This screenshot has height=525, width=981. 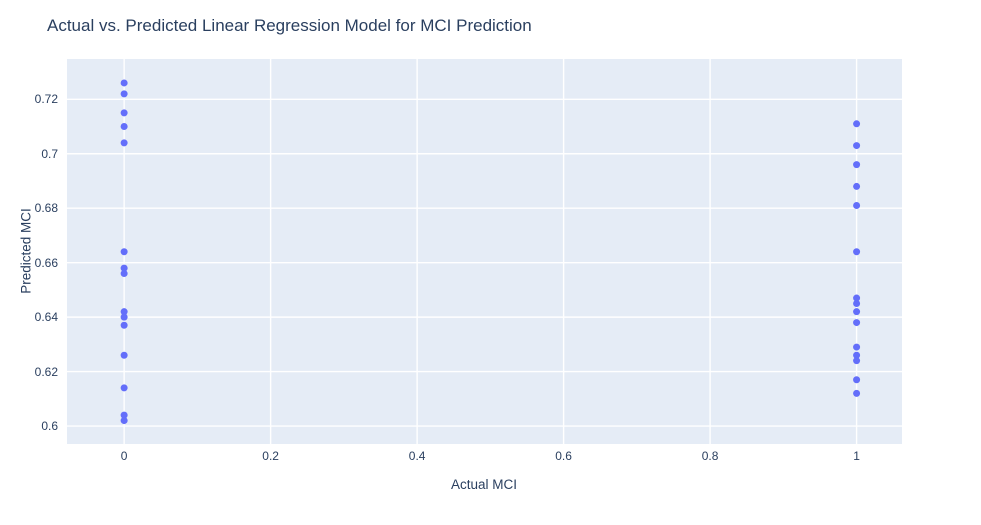 What do you see at coordinates (563, 456) in the screenshot?
I see `x-tick-label: 0.6` at bounding box center [563, 456].